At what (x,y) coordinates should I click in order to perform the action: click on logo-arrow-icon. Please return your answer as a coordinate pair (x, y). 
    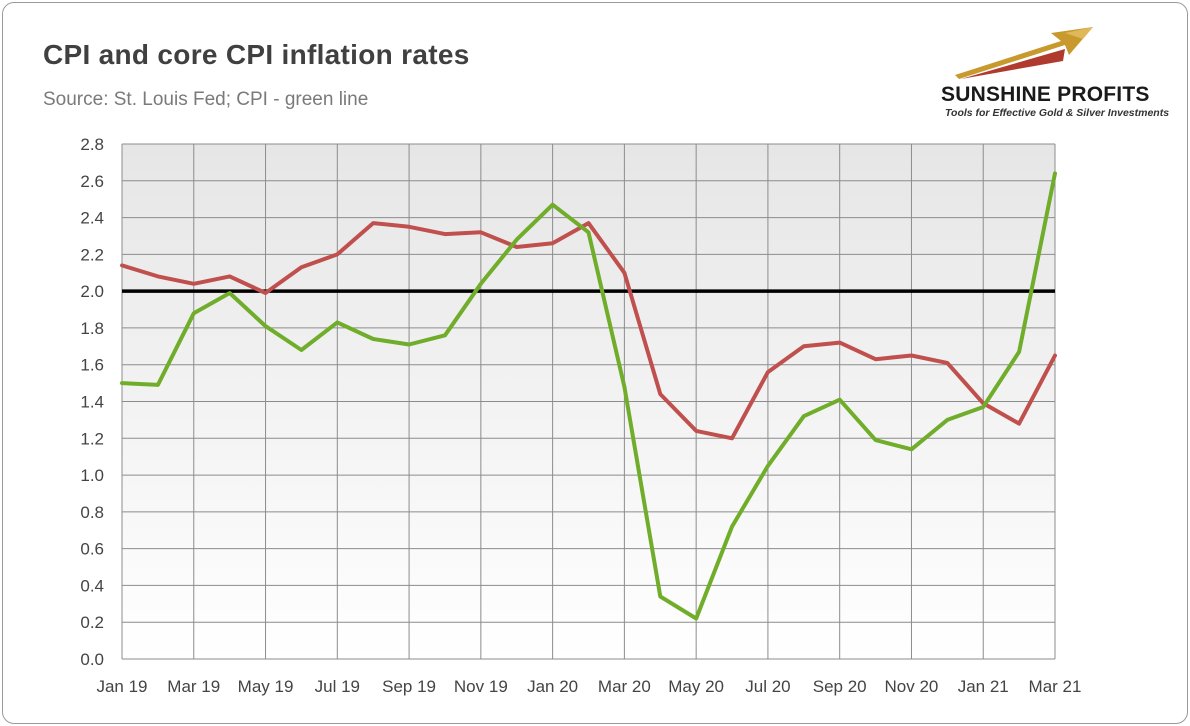
    Looking at the image, I should click on (1024, 53).